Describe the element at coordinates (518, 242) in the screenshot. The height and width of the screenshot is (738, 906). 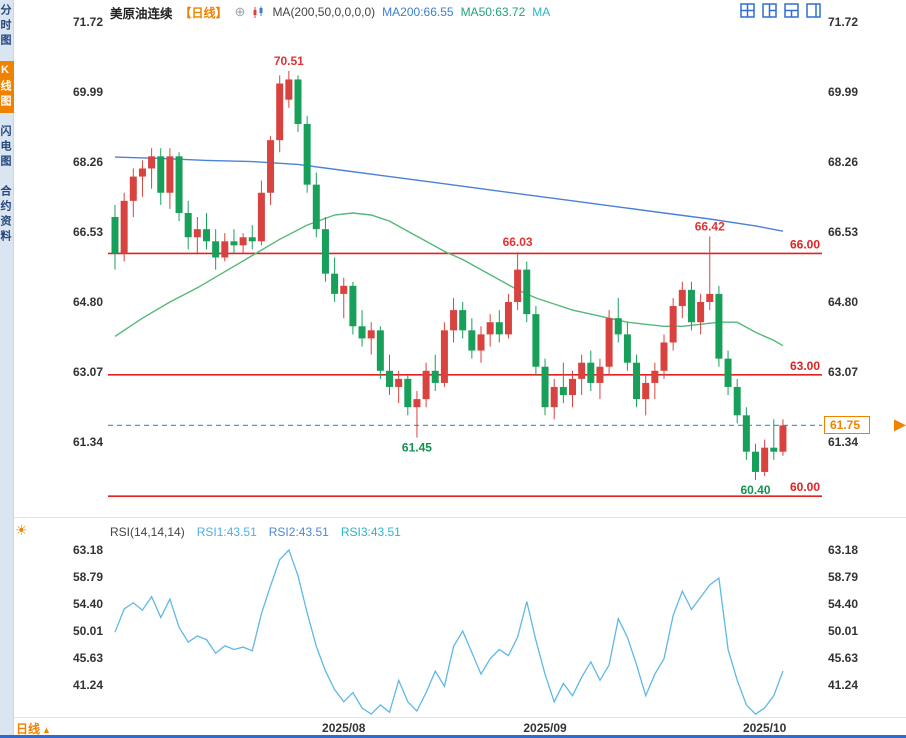
I see `annotation-66.03: 66.03` at that location.